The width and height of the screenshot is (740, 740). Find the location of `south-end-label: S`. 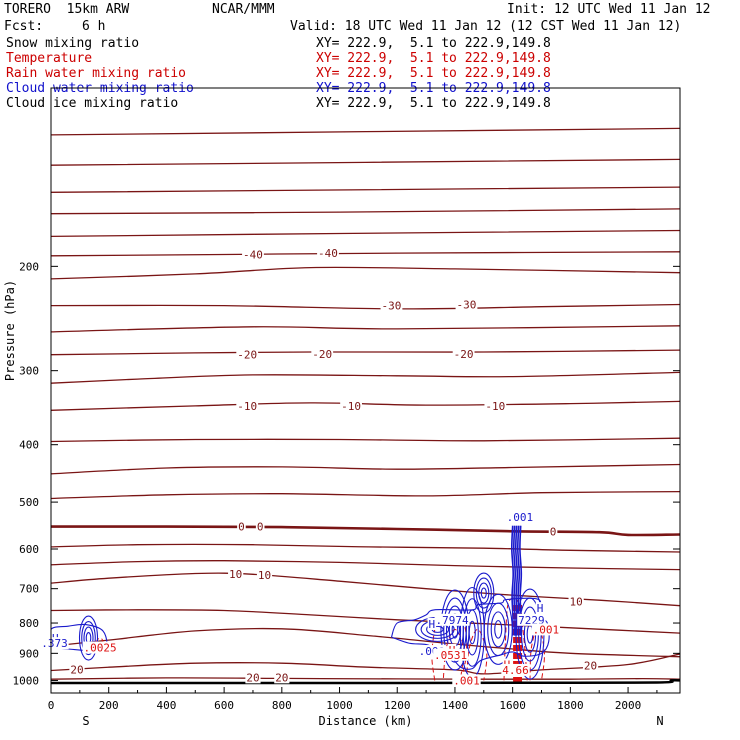

south-end-label: S is located at coordinates (85, 721).